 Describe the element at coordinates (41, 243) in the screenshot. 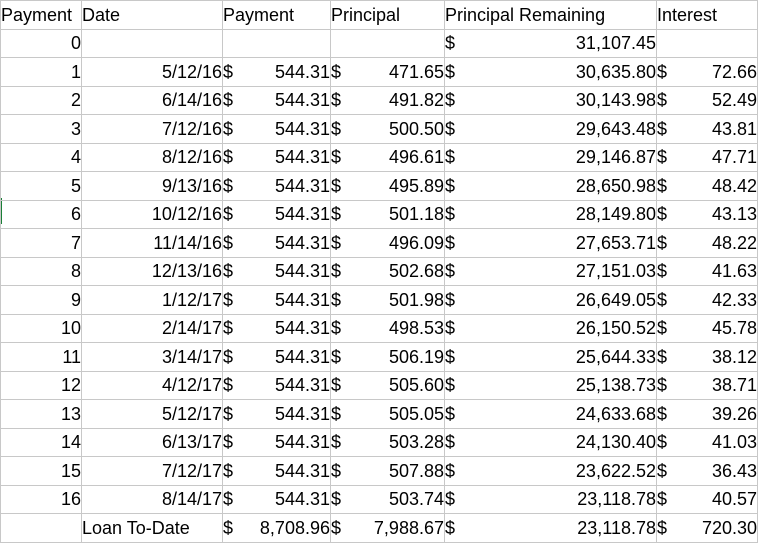

I see `cell-payment-number: 7` at that location.